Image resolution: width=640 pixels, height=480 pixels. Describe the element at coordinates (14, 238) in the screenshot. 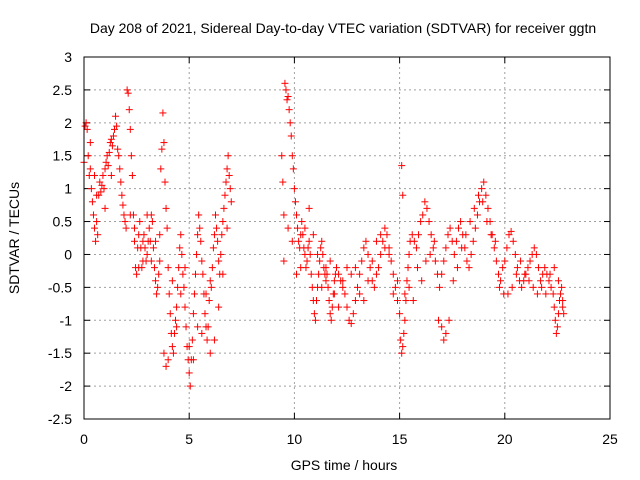

I see `y-axis-label: SDTVAR / TECUs` at that location.